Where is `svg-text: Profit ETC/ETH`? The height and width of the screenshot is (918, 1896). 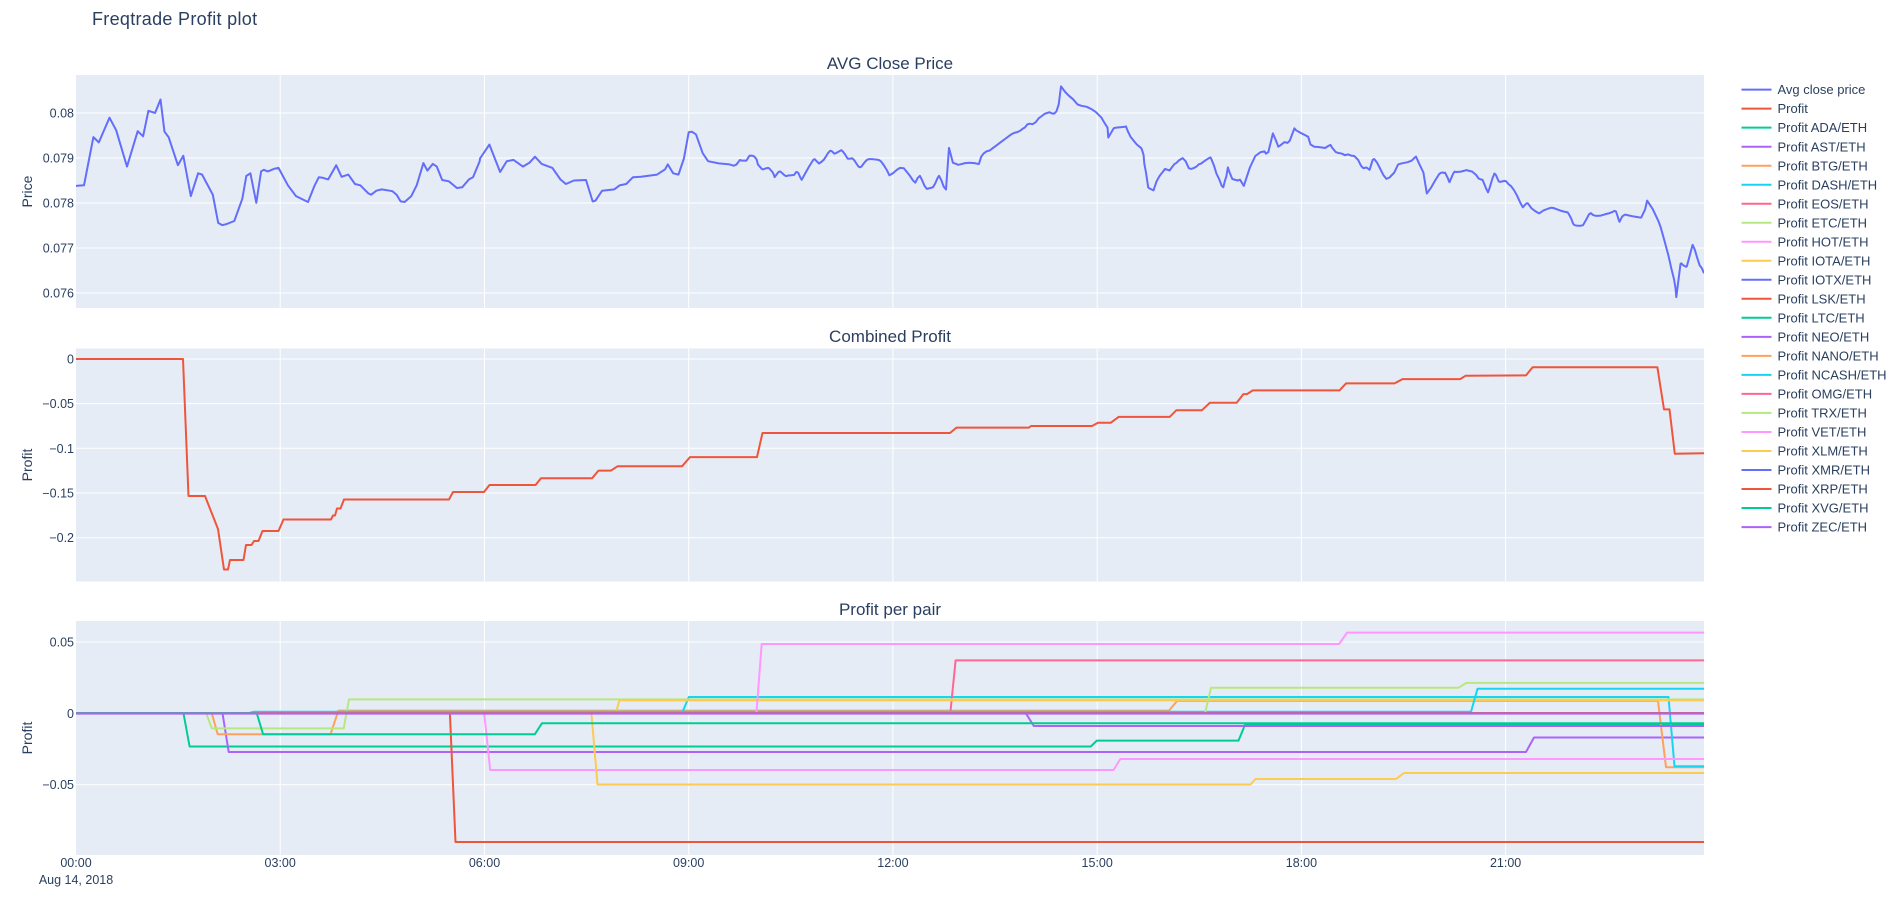 svg-text: Profit ETC/ETH is located at coordinates (1823, 222).